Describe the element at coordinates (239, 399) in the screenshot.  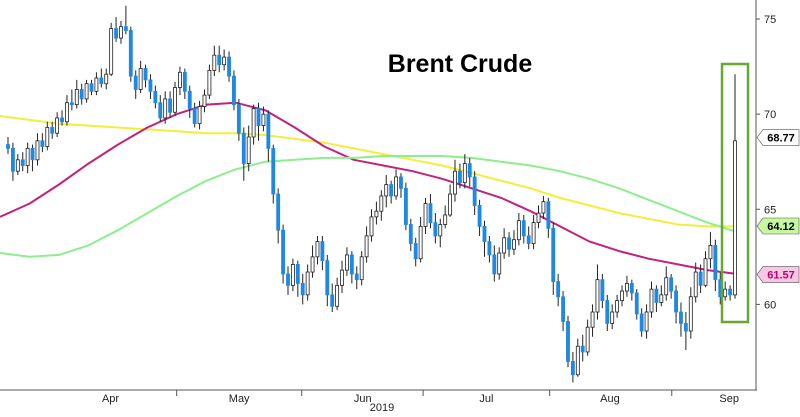
I see `x-tick-label: May` at that location.